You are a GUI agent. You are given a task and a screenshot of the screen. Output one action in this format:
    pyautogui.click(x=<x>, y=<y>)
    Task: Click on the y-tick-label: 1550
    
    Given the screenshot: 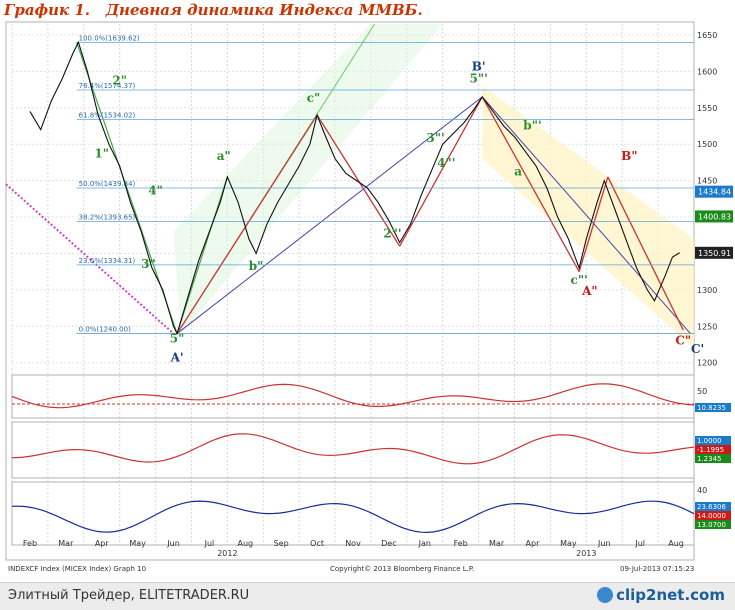 What is the action you would take?
    pyautogui.click(x=707, y=108)
    